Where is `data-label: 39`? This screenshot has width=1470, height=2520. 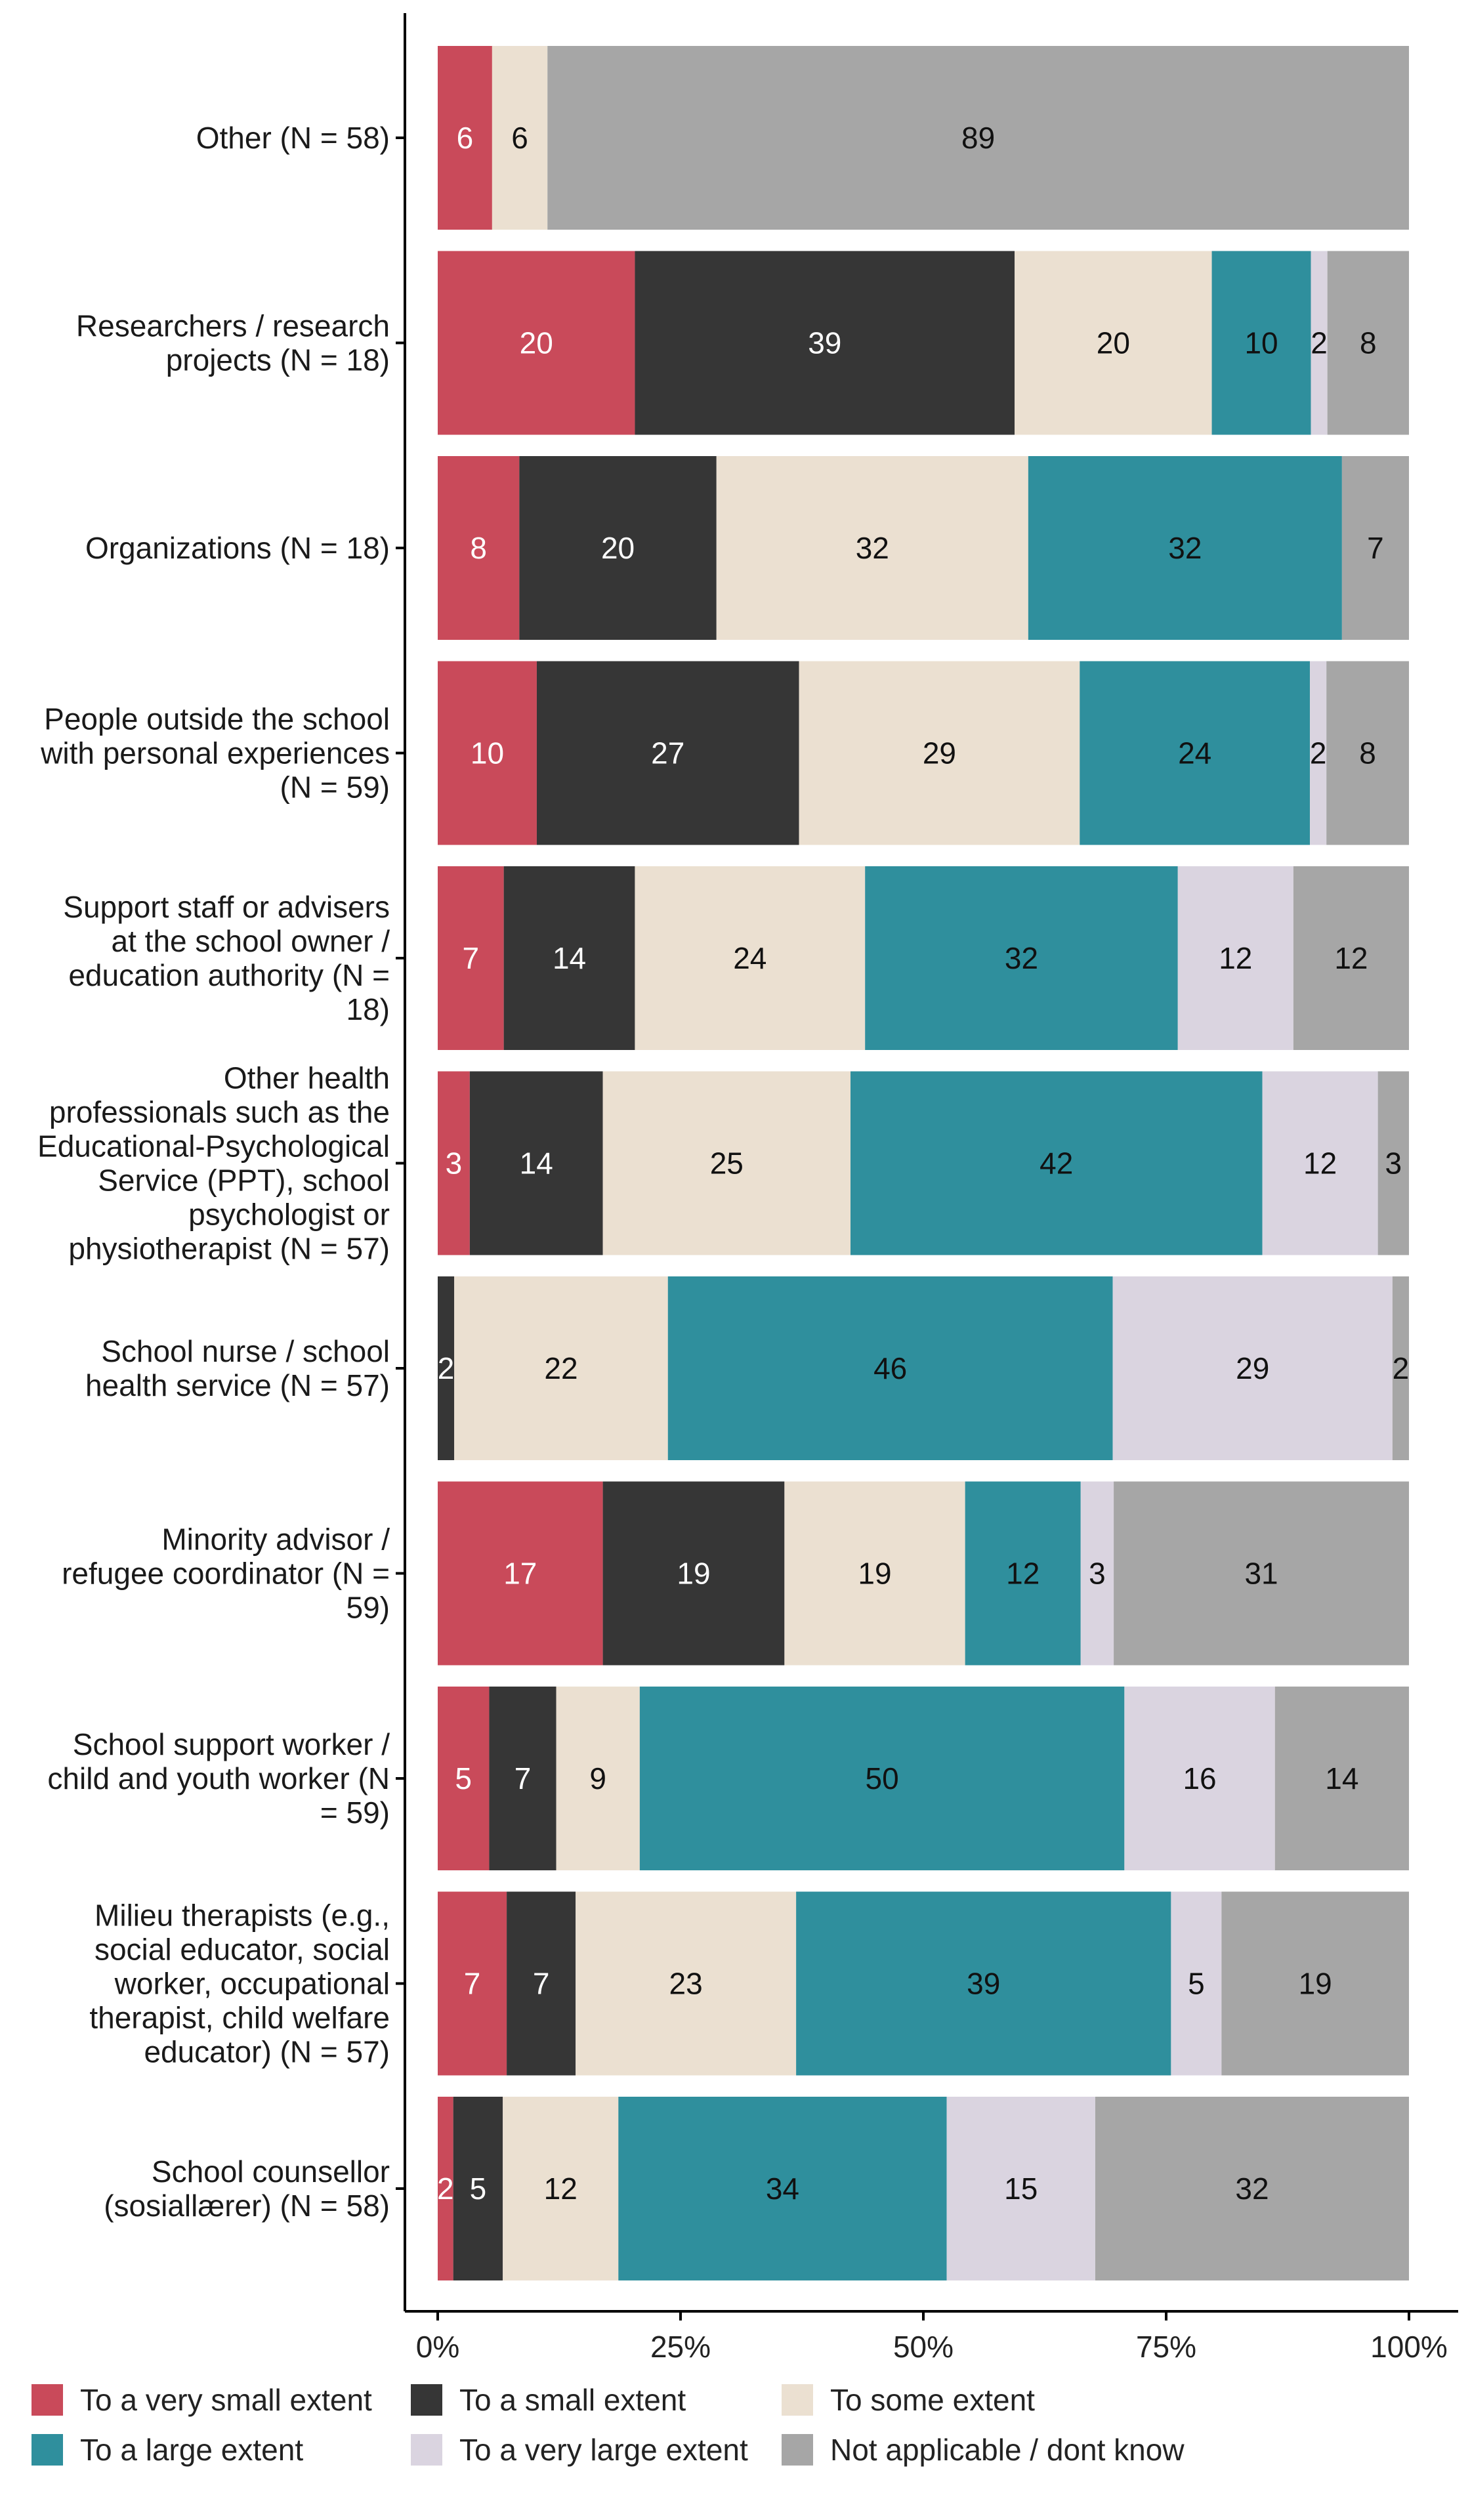
data-label: 39 is located at coordinates (824, 343).